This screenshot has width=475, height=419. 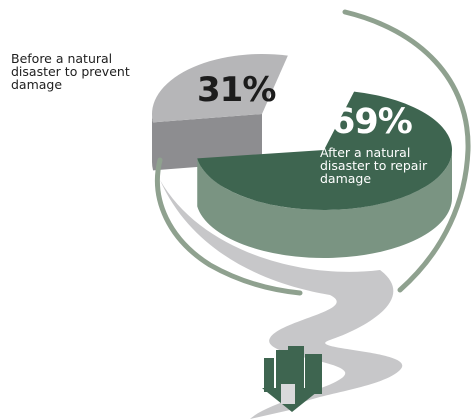 What do you see at coordinates (324, 204) in the screenshot?
I see `pie-slice-after-side` at bounding box center [324, 204].